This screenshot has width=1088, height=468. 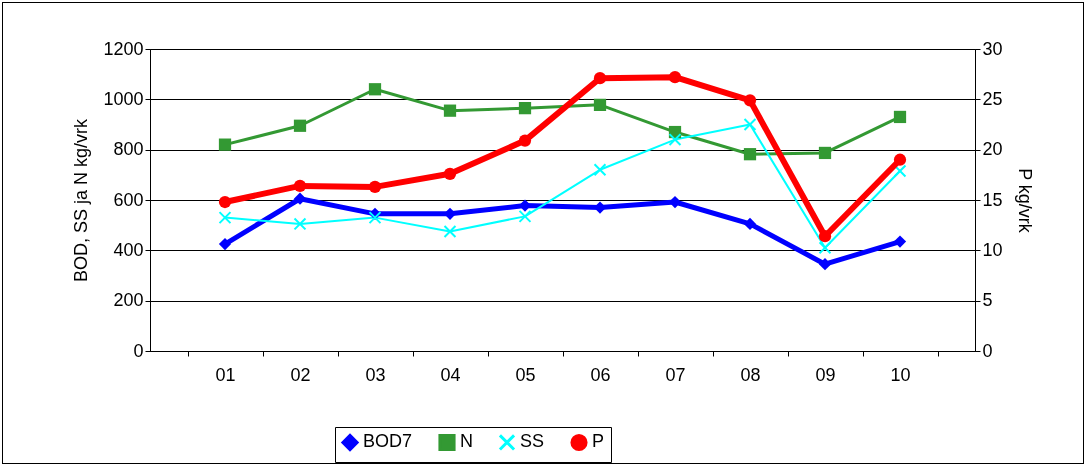 I want to click on x-tick-label: 01, so click(x=225, y=374).